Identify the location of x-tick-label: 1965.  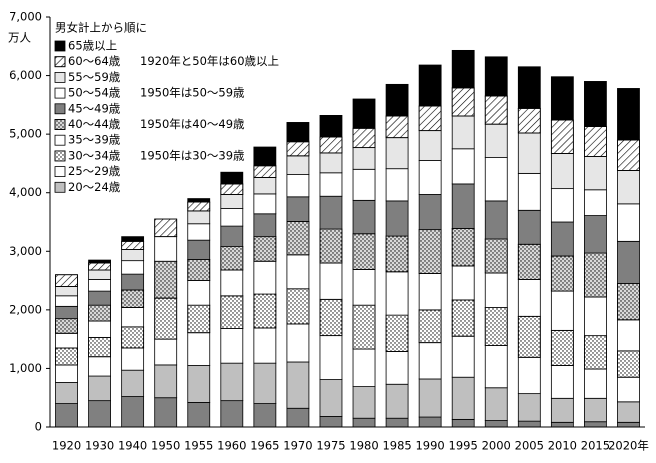
(264, 446).